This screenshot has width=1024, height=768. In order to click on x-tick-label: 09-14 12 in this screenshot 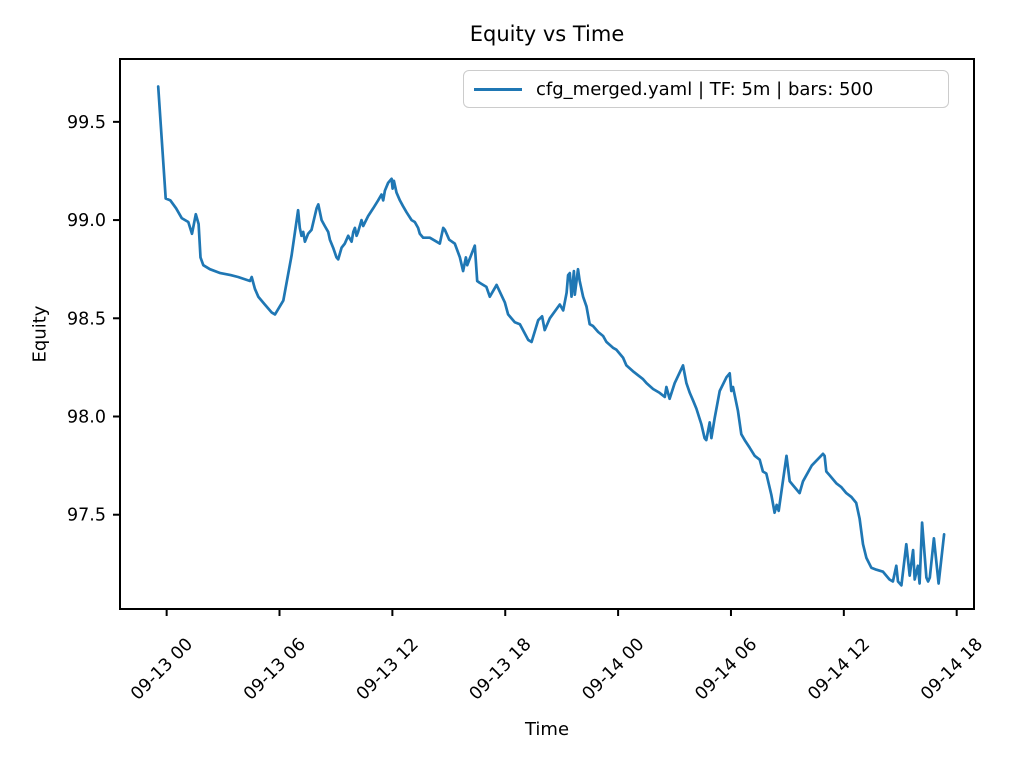, I will do `click(839, 670)`.